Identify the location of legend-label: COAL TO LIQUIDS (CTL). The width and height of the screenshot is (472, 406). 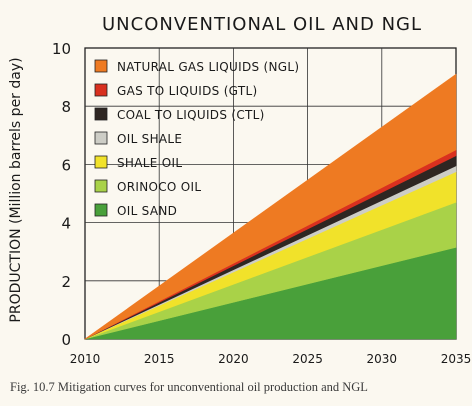
(191, 115).